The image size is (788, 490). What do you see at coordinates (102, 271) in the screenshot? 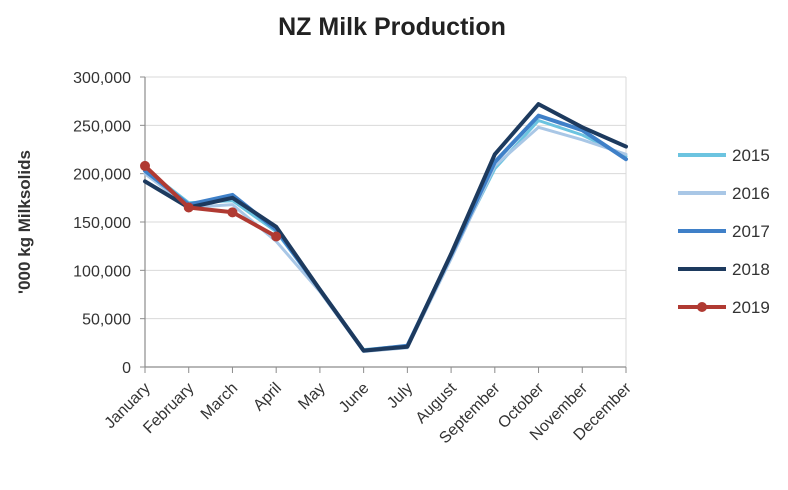
I see `y-tick-label: 100,000` at bounding box center [102, 271].